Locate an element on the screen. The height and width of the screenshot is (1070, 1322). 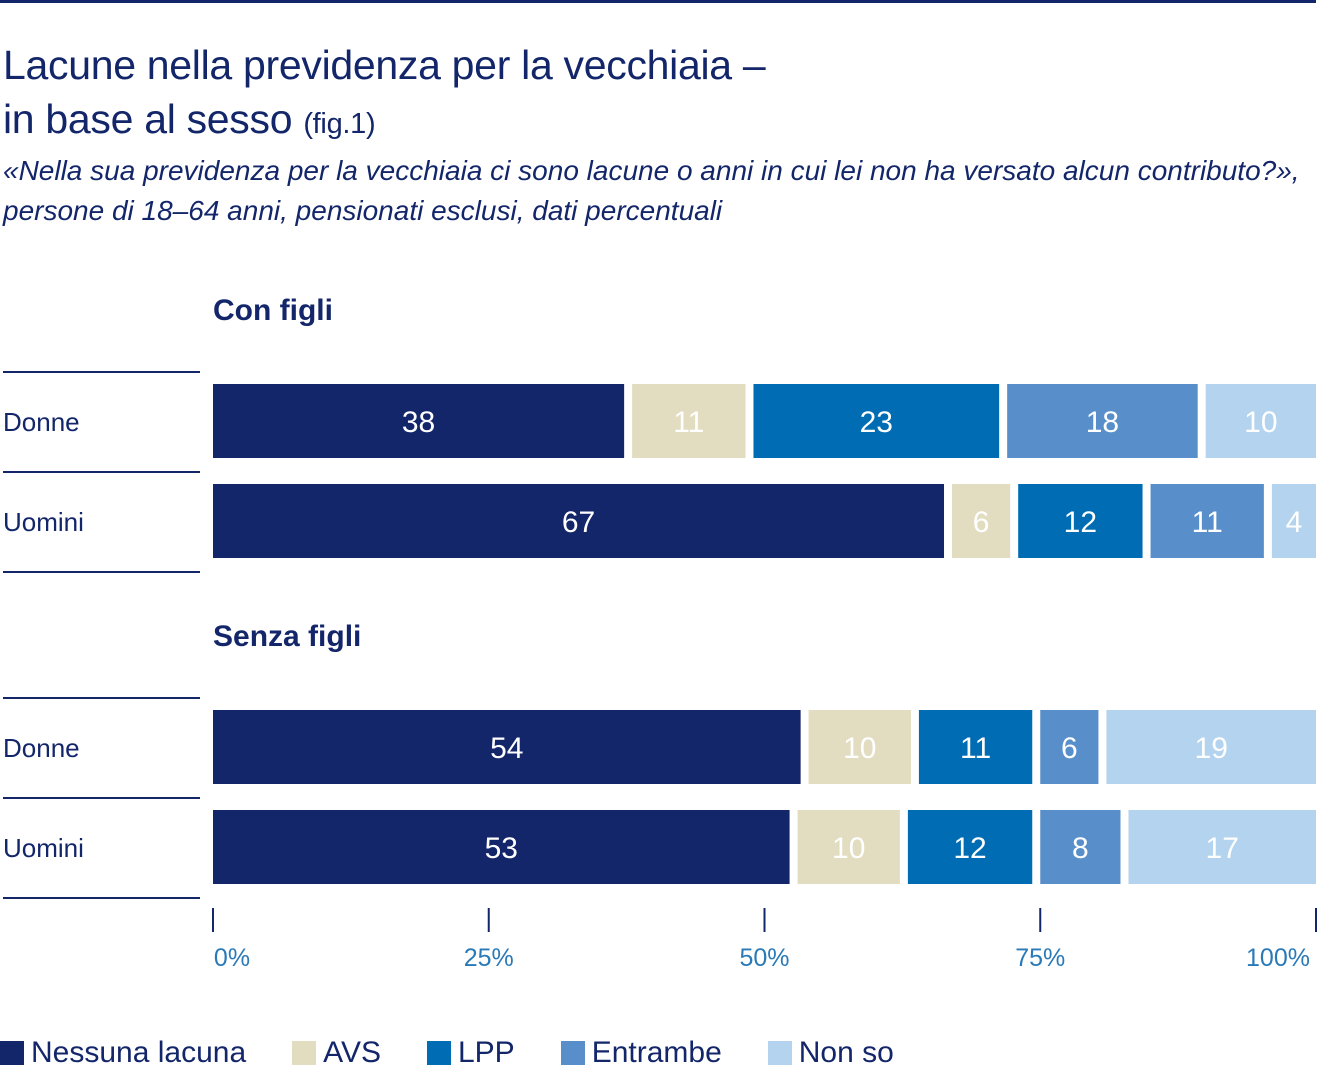
tick-label: 0% is located at coordinates (232, 958).